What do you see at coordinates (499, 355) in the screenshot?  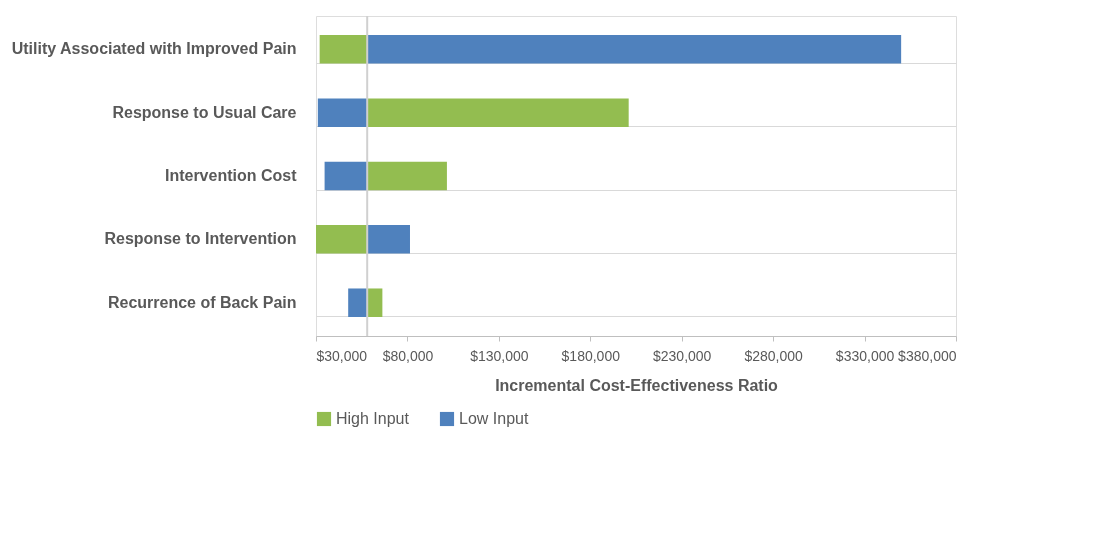 I see `x-tick-label: $130,000` at bounding box center [499, 355].